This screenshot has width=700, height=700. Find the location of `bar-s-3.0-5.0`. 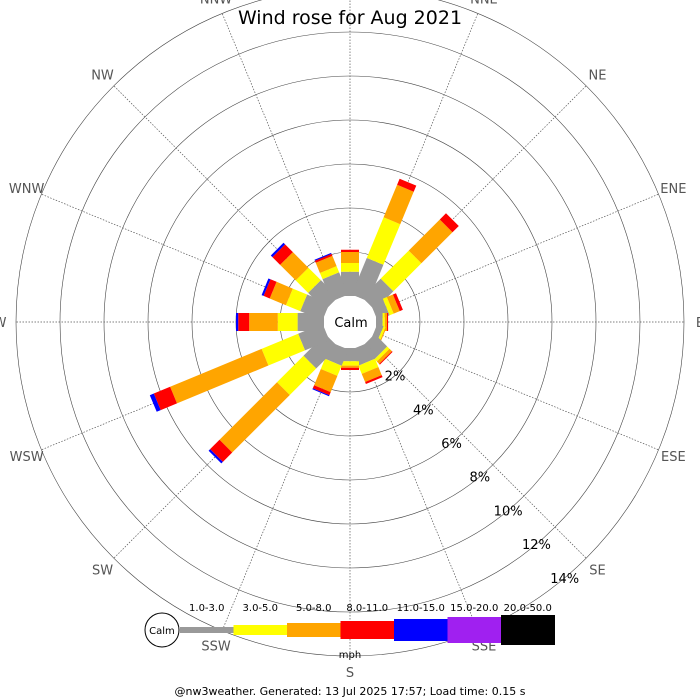

bar-s-3.0-5.0 is located at coordinates (350, 363).